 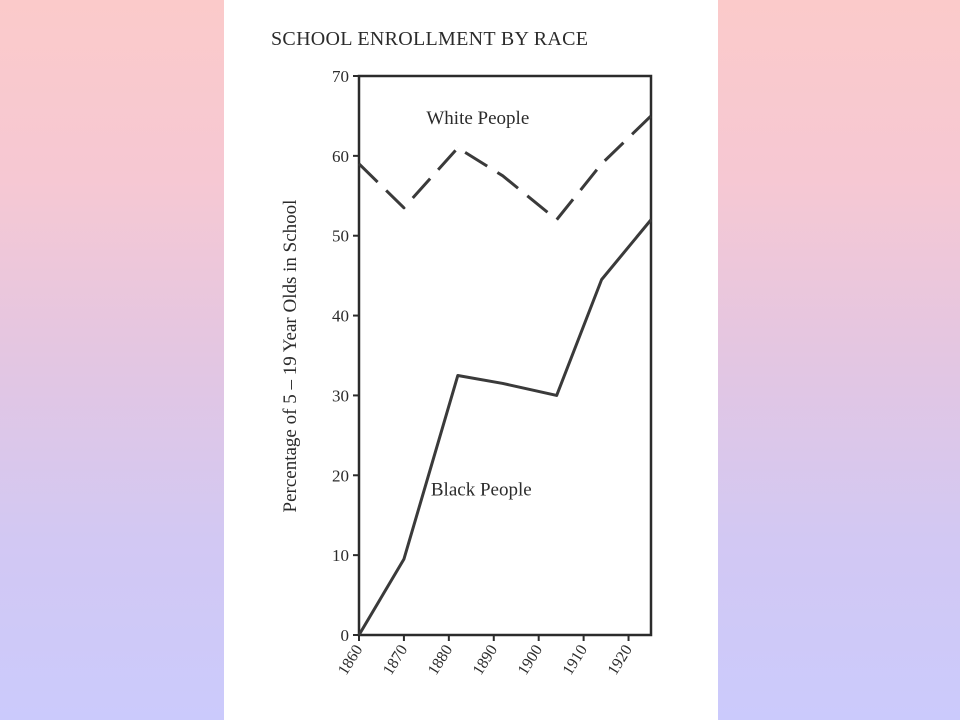 What do you see at coordinates (340, 236) in the screenshot?
I see `y-tick-label: 50` at bounding box center [340, 236].